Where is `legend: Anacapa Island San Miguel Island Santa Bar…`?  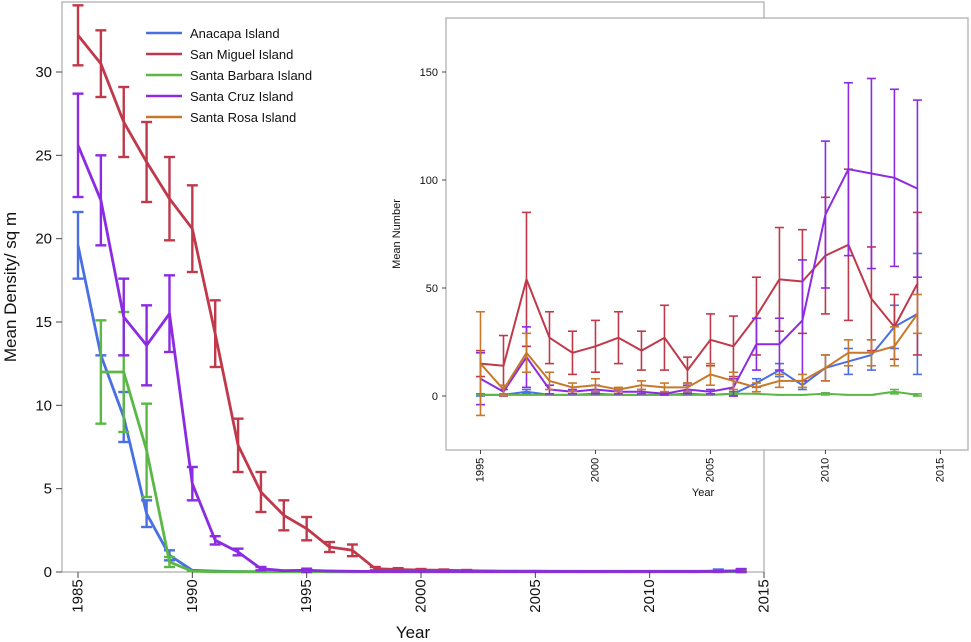
legend: Anacapa Island San Miguel Island Santa Bar… is located at coordinates (229, 75).